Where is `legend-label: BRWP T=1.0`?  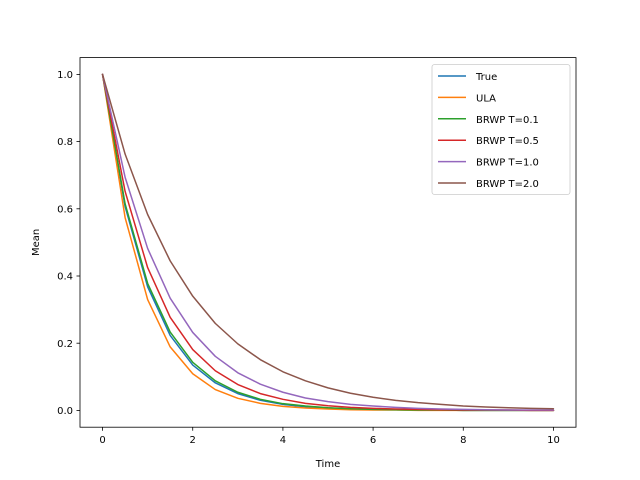 legend-label: BRWP T=1.0 is located at coordinates (507, 163).